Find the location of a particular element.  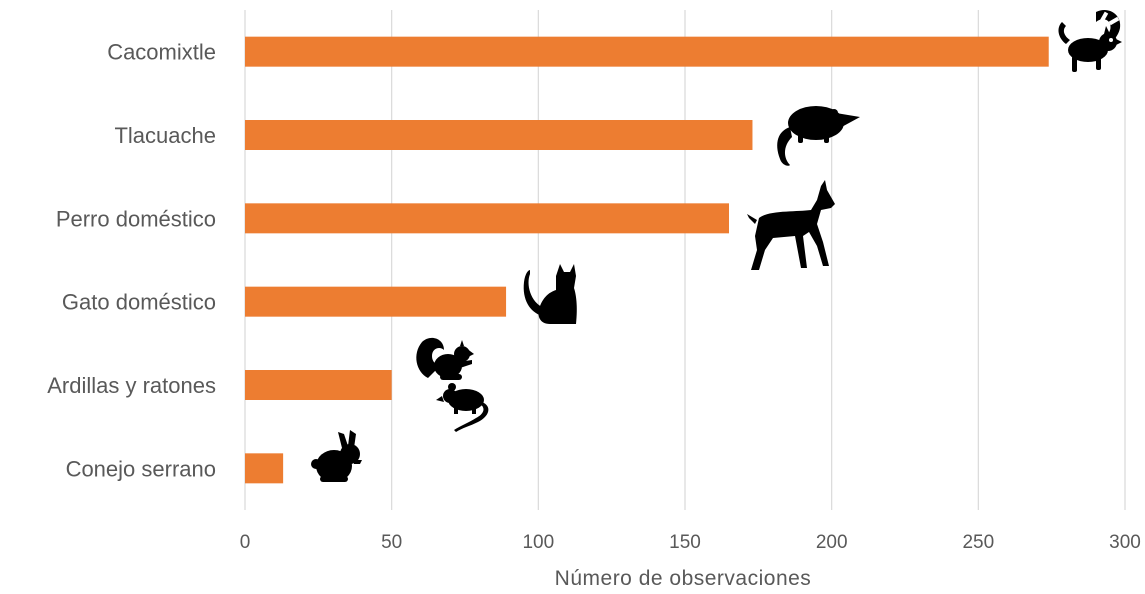

x-axis-title: Número de observaciones is located at coordinates (683, 578).